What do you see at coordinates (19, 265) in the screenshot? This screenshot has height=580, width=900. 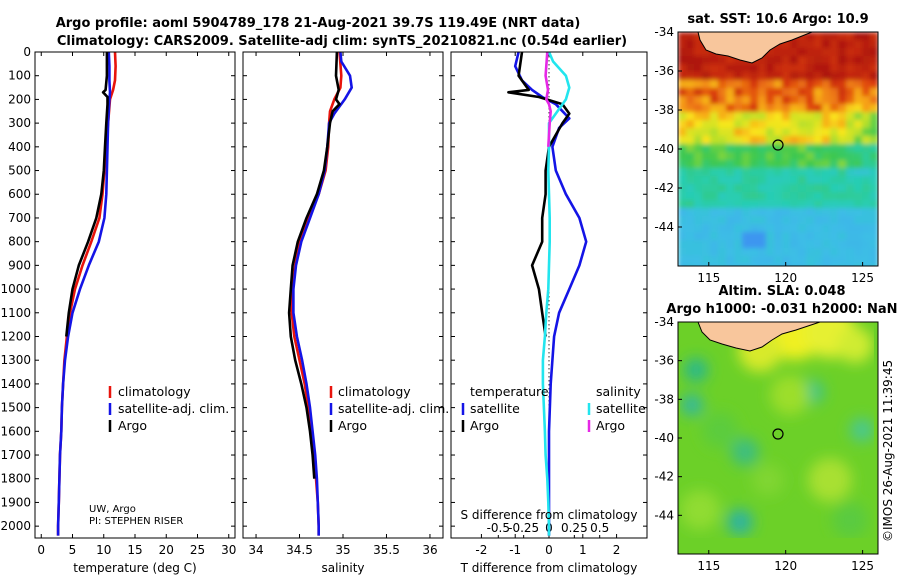 I see `ytick-label: 900` at bounding box center [19, 265].